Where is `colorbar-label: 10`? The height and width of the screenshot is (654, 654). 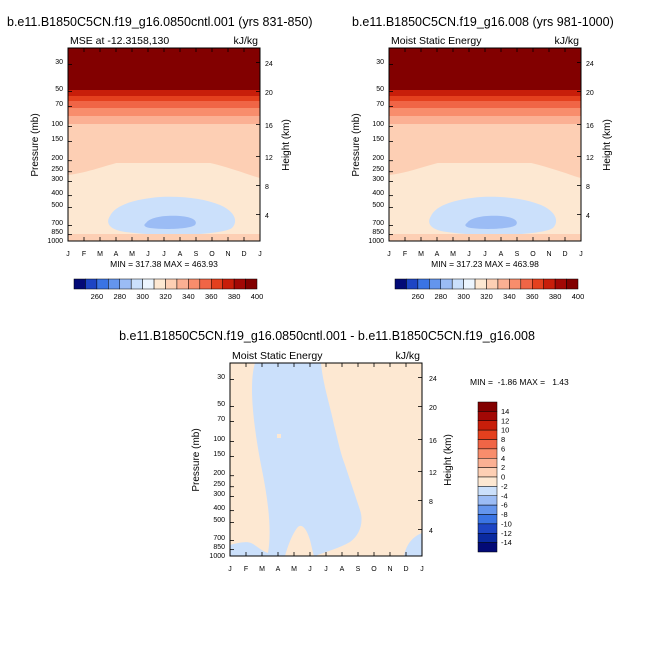
colorbar-label: 10 is located at coordinates (505, 430).